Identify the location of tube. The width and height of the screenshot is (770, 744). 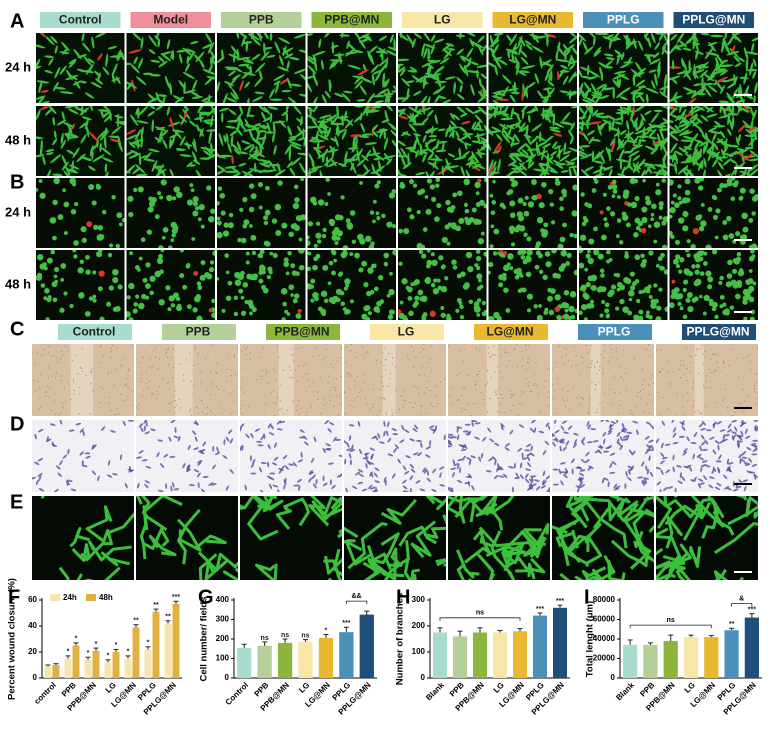
(340, 534).